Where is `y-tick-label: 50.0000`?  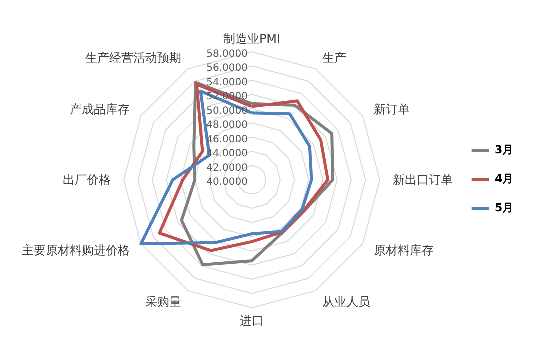 y-tick-label: 50.0000 is located at coordinates (227, 111).